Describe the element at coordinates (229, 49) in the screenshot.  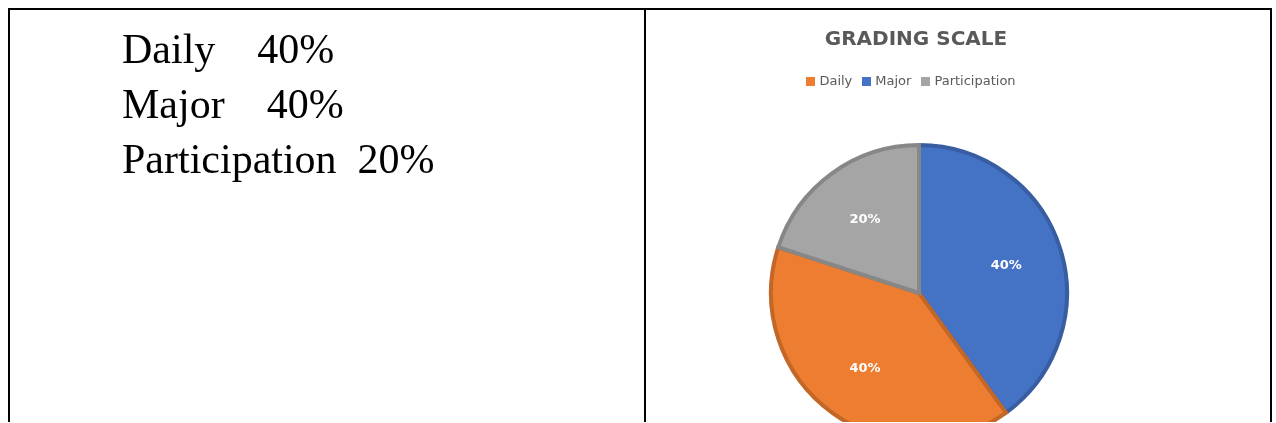
I see `text: Daily 40%` at that location.